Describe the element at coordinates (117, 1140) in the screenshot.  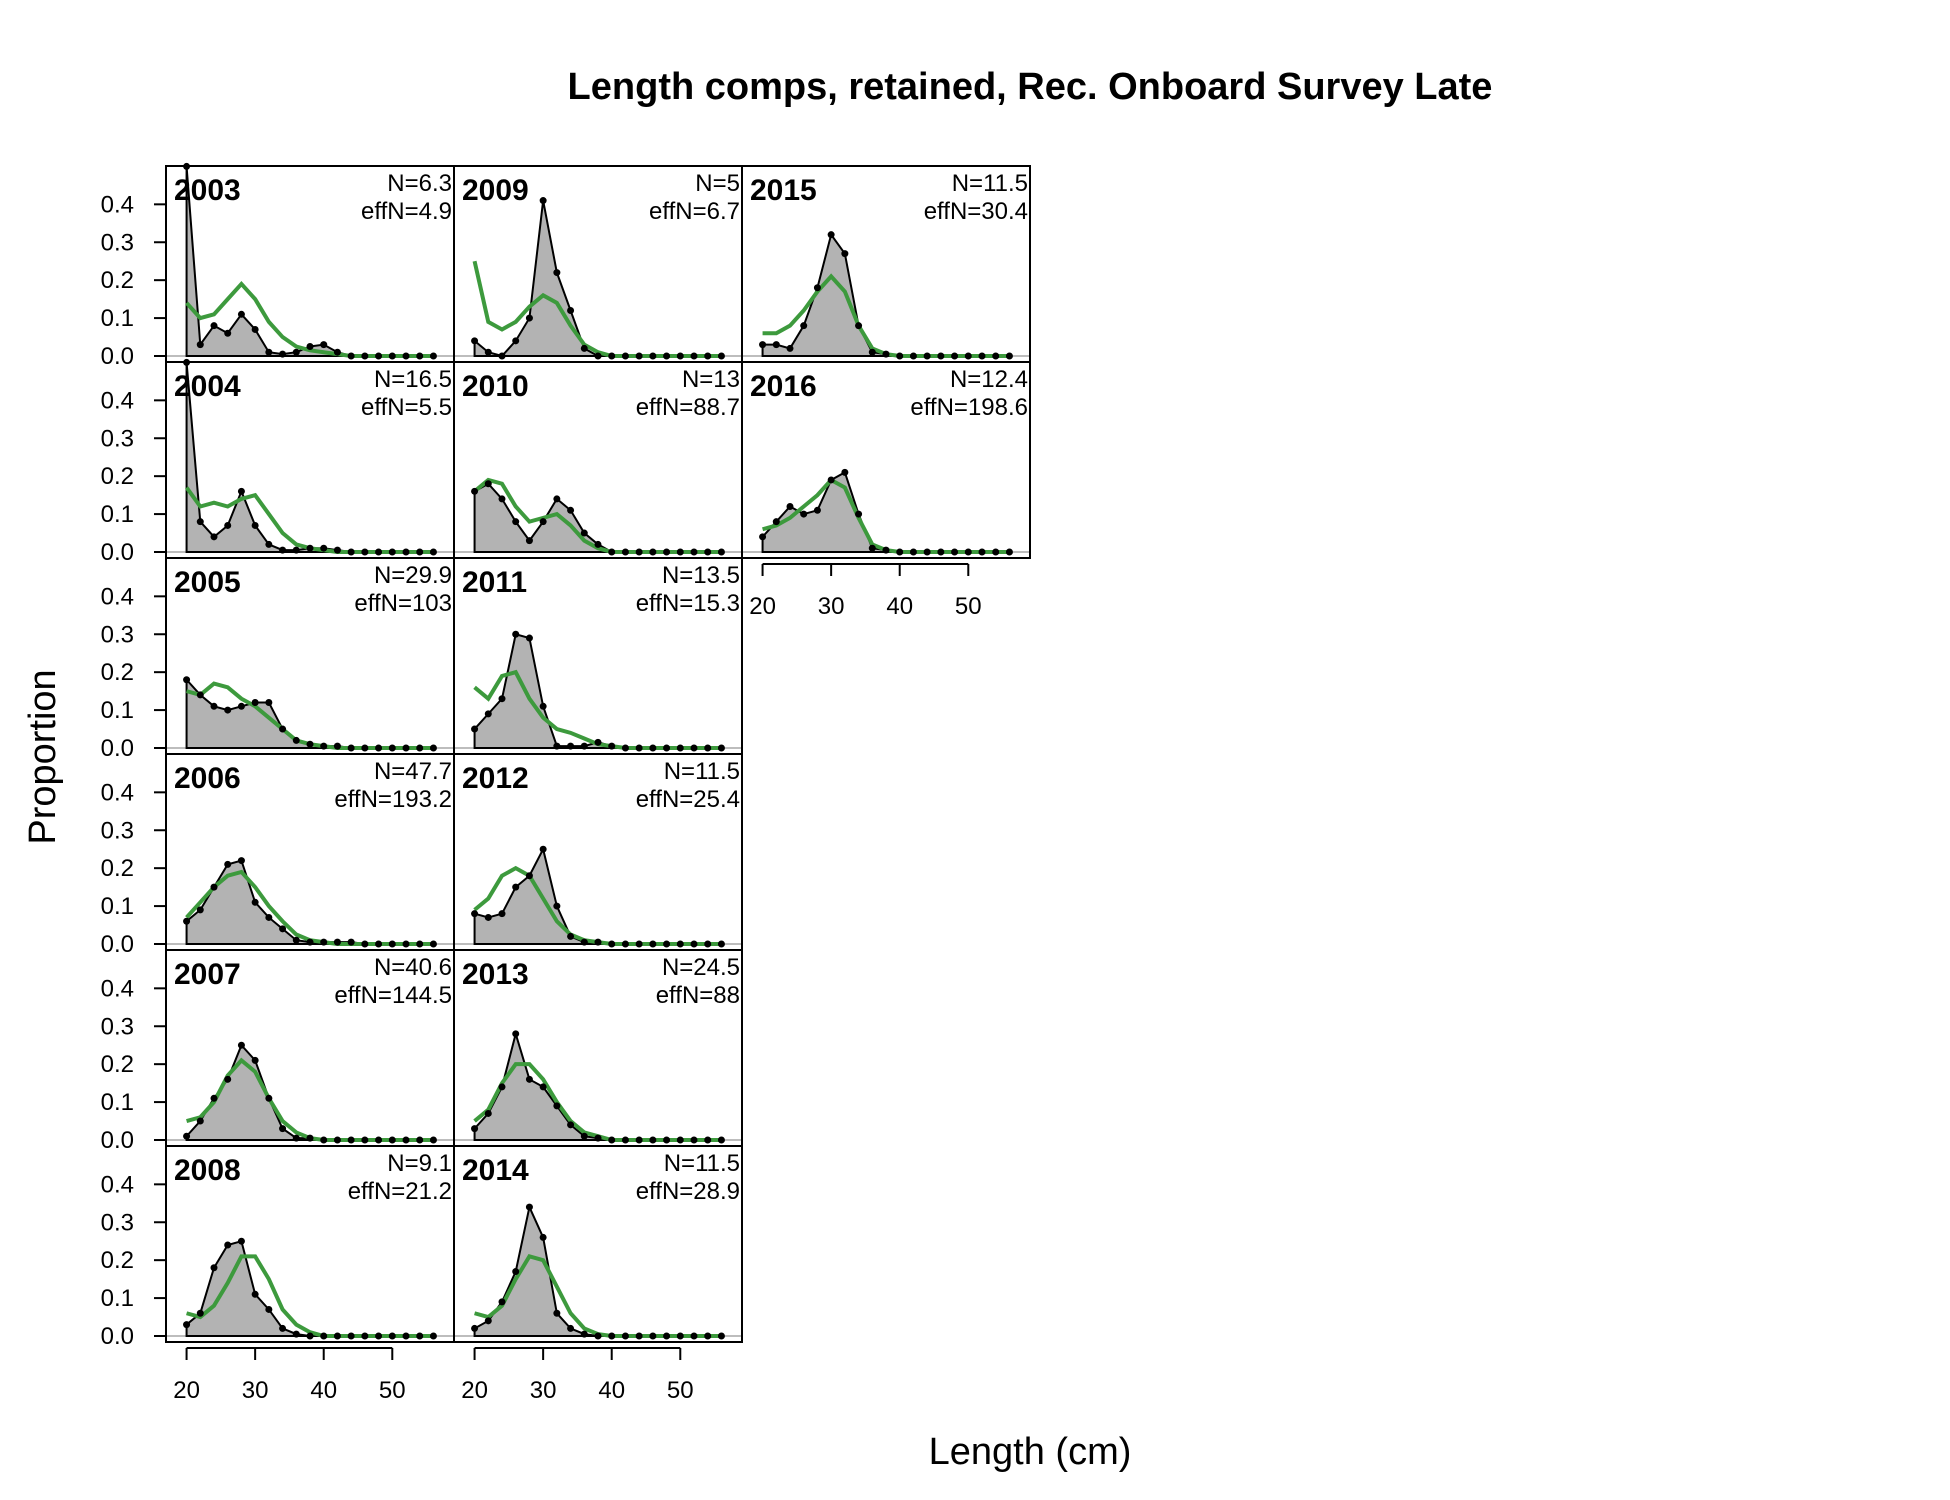
I see `y-tick-label: 0.0` at that location.